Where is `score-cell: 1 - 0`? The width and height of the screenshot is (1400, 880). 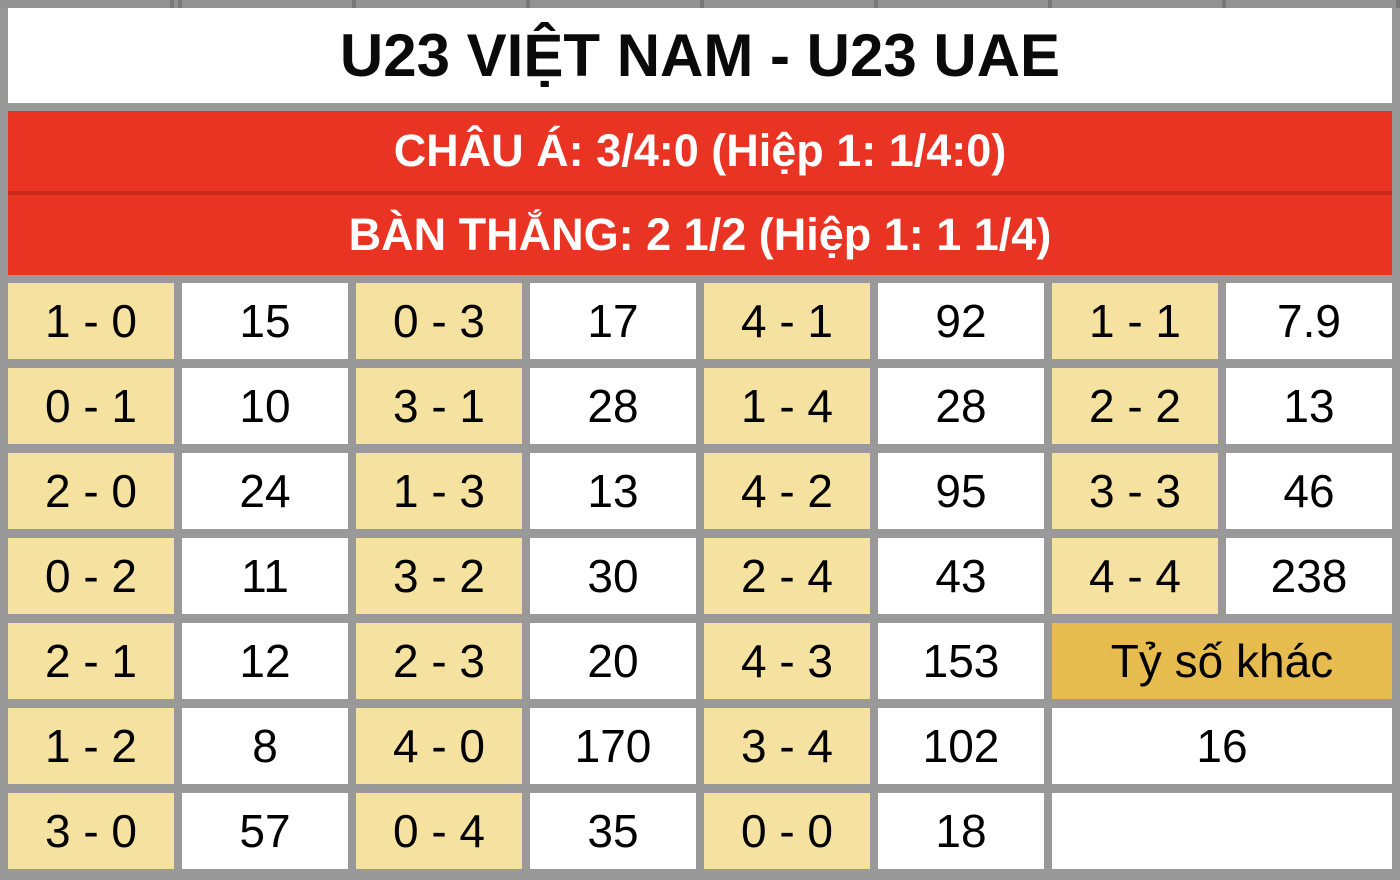 score-cell: 1 - 0 is located at coordinates (91, 321).